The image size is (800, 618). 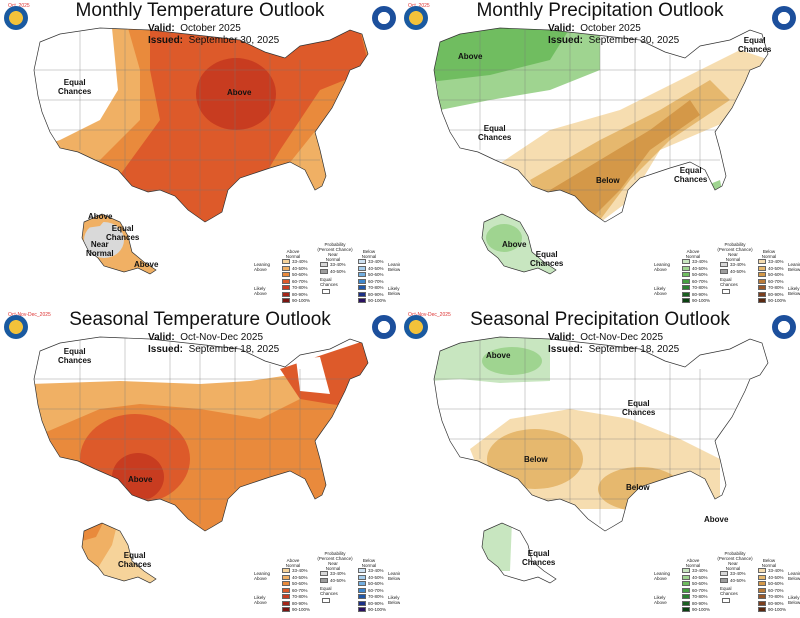 What do you see at coordinates (234, 40) in the screenshot?
I see `issued-value: September 30, 2025` at bounding box center [234, 40].